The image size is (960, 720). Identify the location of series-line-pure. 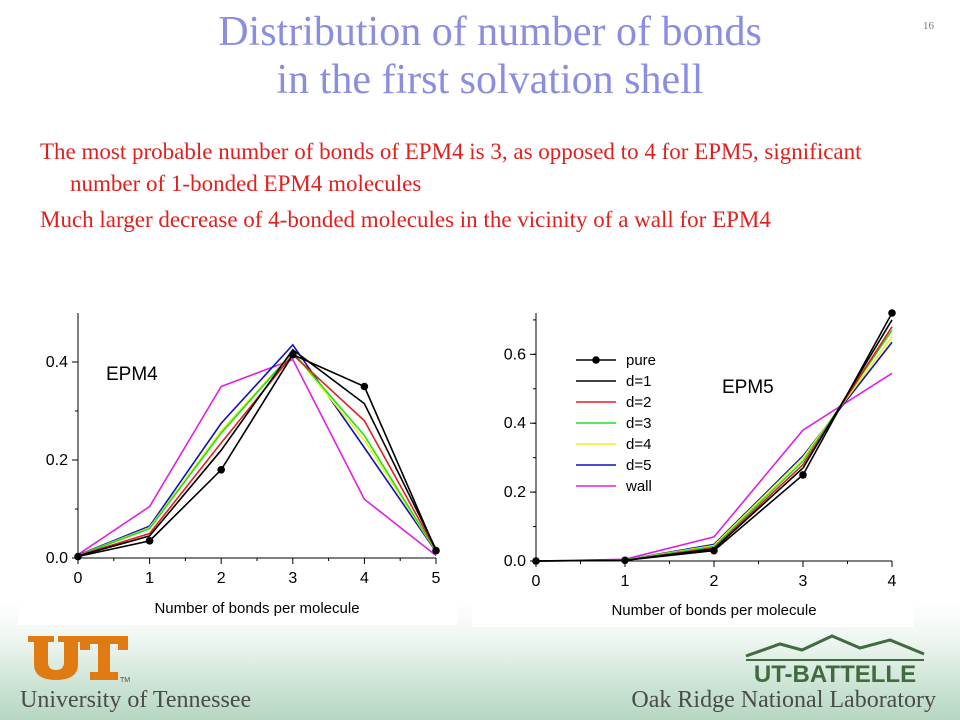
(257, 455).